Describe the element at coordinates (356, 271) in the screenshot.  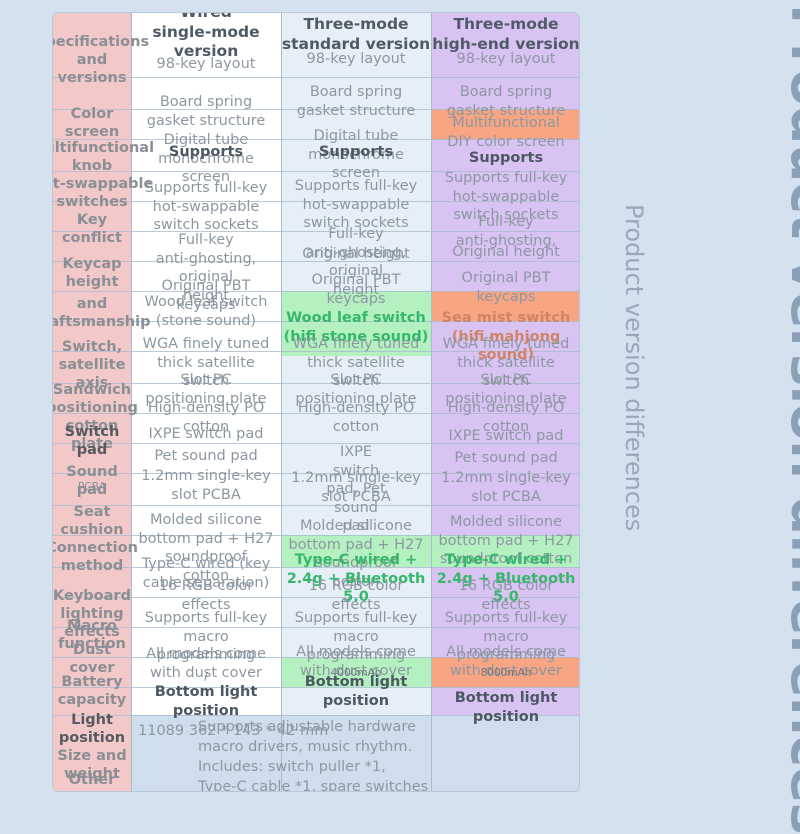
I see `text-line: original` at that location.